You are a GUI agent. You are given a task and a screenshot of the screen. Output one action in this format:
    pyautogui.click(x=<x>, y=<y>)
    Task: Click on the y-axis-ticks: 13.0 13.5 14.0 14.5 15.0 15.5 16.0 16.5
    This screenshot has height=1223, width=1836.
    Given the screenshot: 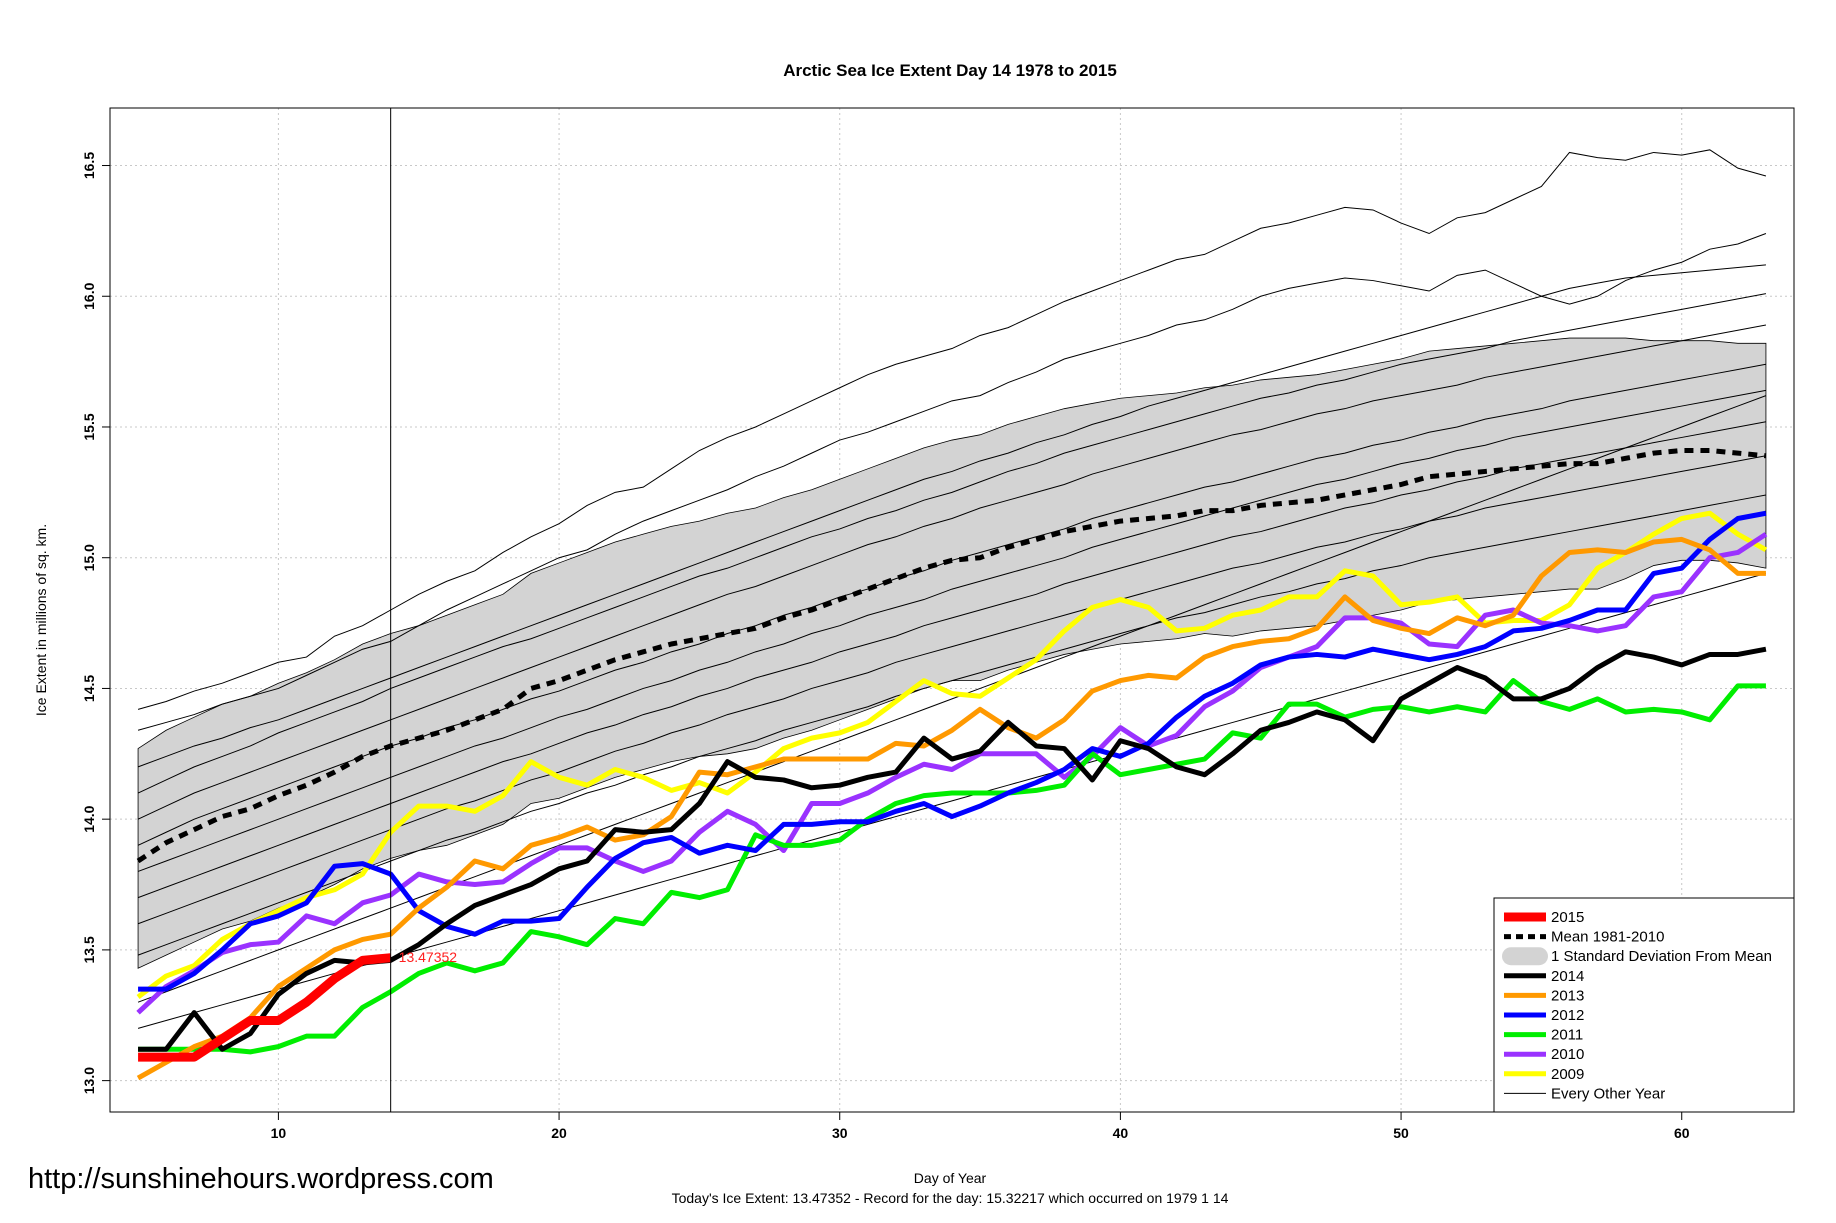 What is the action you would take?
    pyautogui.click(x=95, y=623)
    